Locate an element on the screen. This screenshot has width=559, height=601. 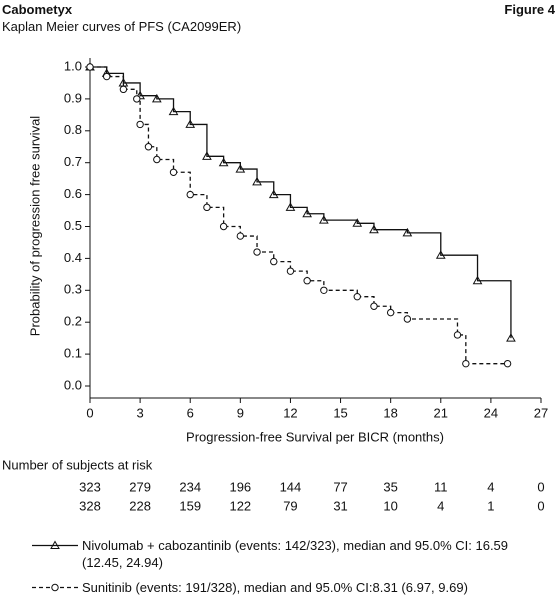
x-tick-label: 6 is located at coordinates (190, 412).